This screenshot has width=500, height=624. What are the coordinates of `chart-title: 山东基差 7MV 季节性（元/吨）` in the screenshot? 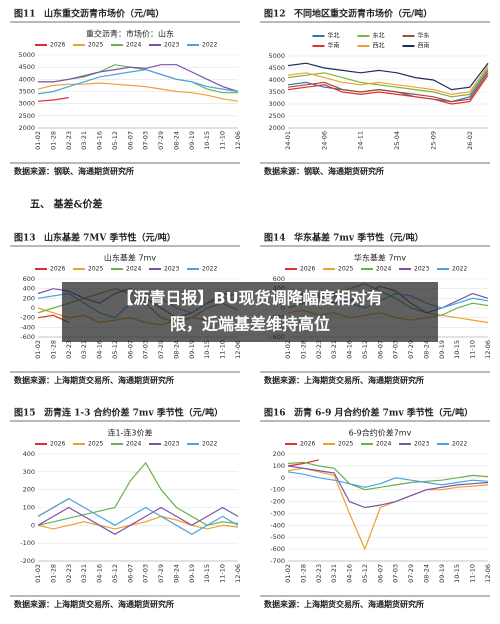 It's located at (110, 238).